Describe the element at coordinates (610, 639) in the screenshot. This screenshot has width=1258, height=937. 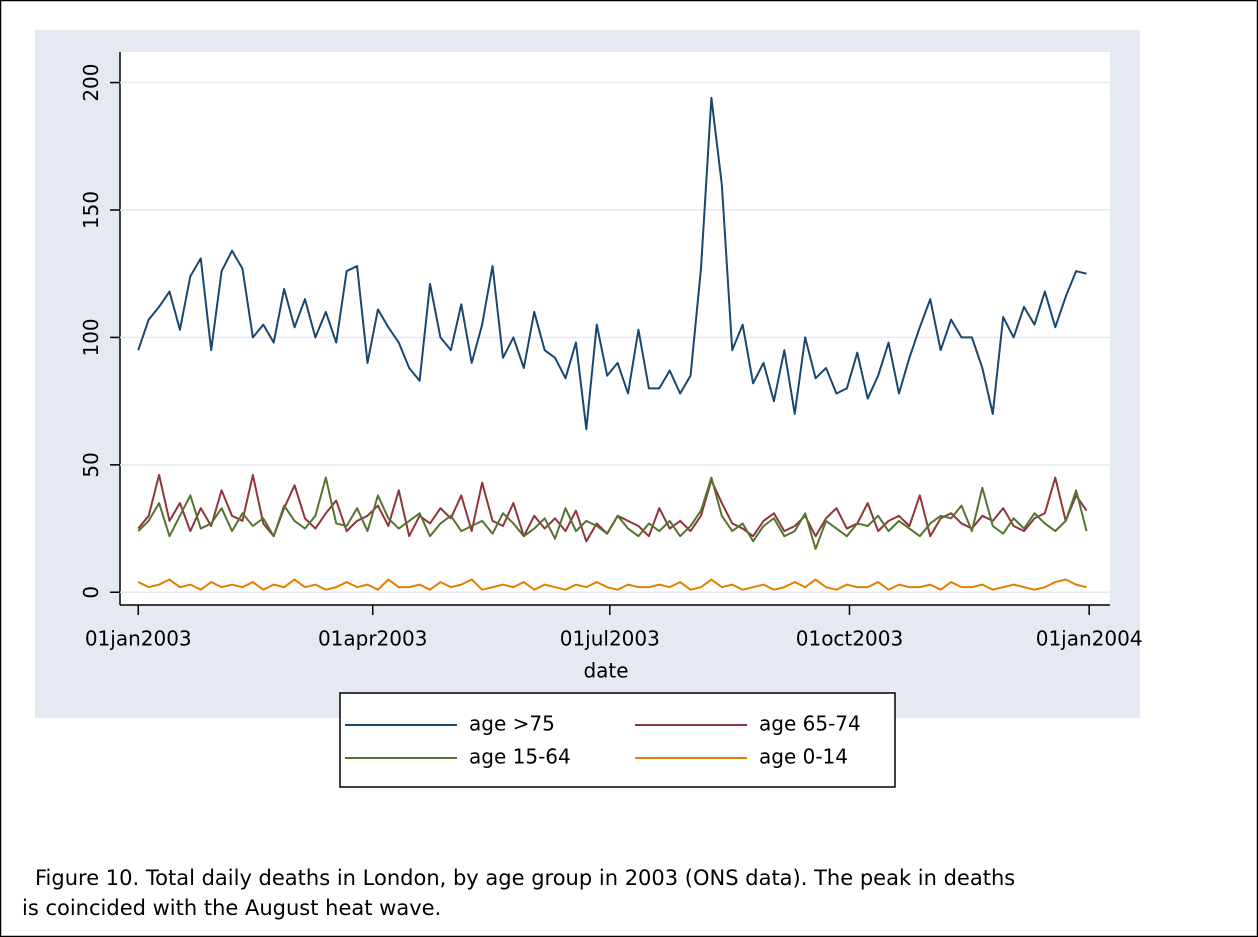
I see `x-tick-label: 01jul2003` at that location.